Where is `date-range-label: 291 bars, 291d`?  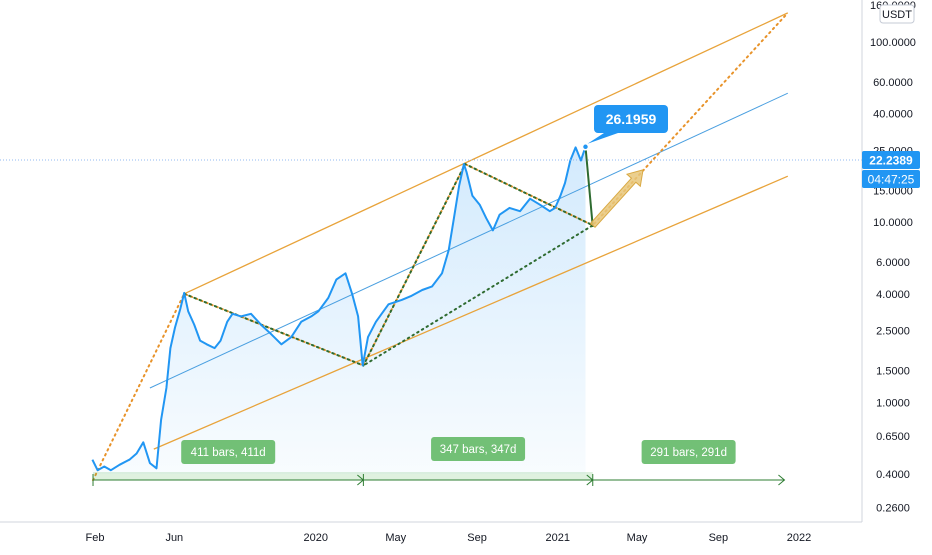 date-range-label: 291 bars, 291d is located at coordinates (688, 453).